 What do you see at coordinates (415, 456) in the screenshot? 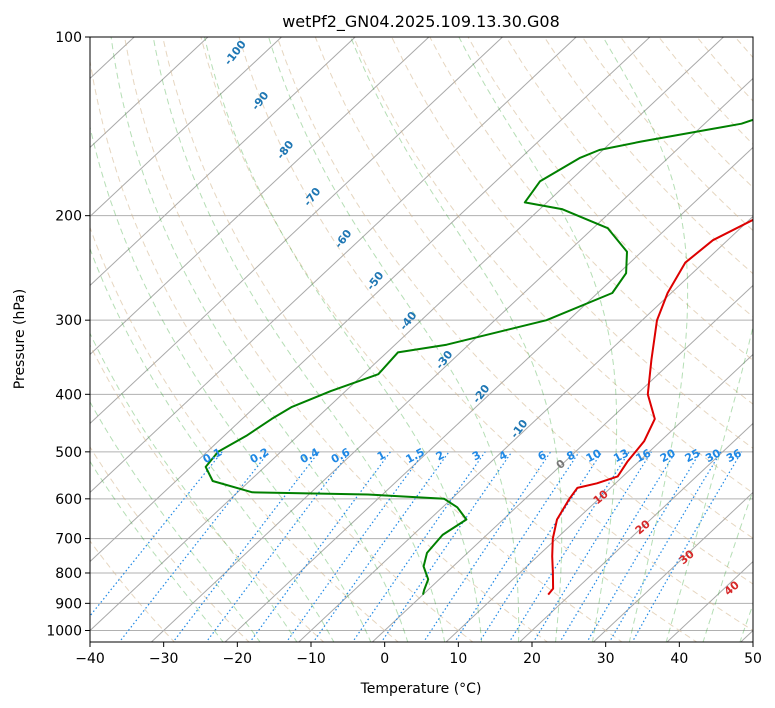
I see `mixing-ratio-label: 1.5` at bounding box center [415, 456].